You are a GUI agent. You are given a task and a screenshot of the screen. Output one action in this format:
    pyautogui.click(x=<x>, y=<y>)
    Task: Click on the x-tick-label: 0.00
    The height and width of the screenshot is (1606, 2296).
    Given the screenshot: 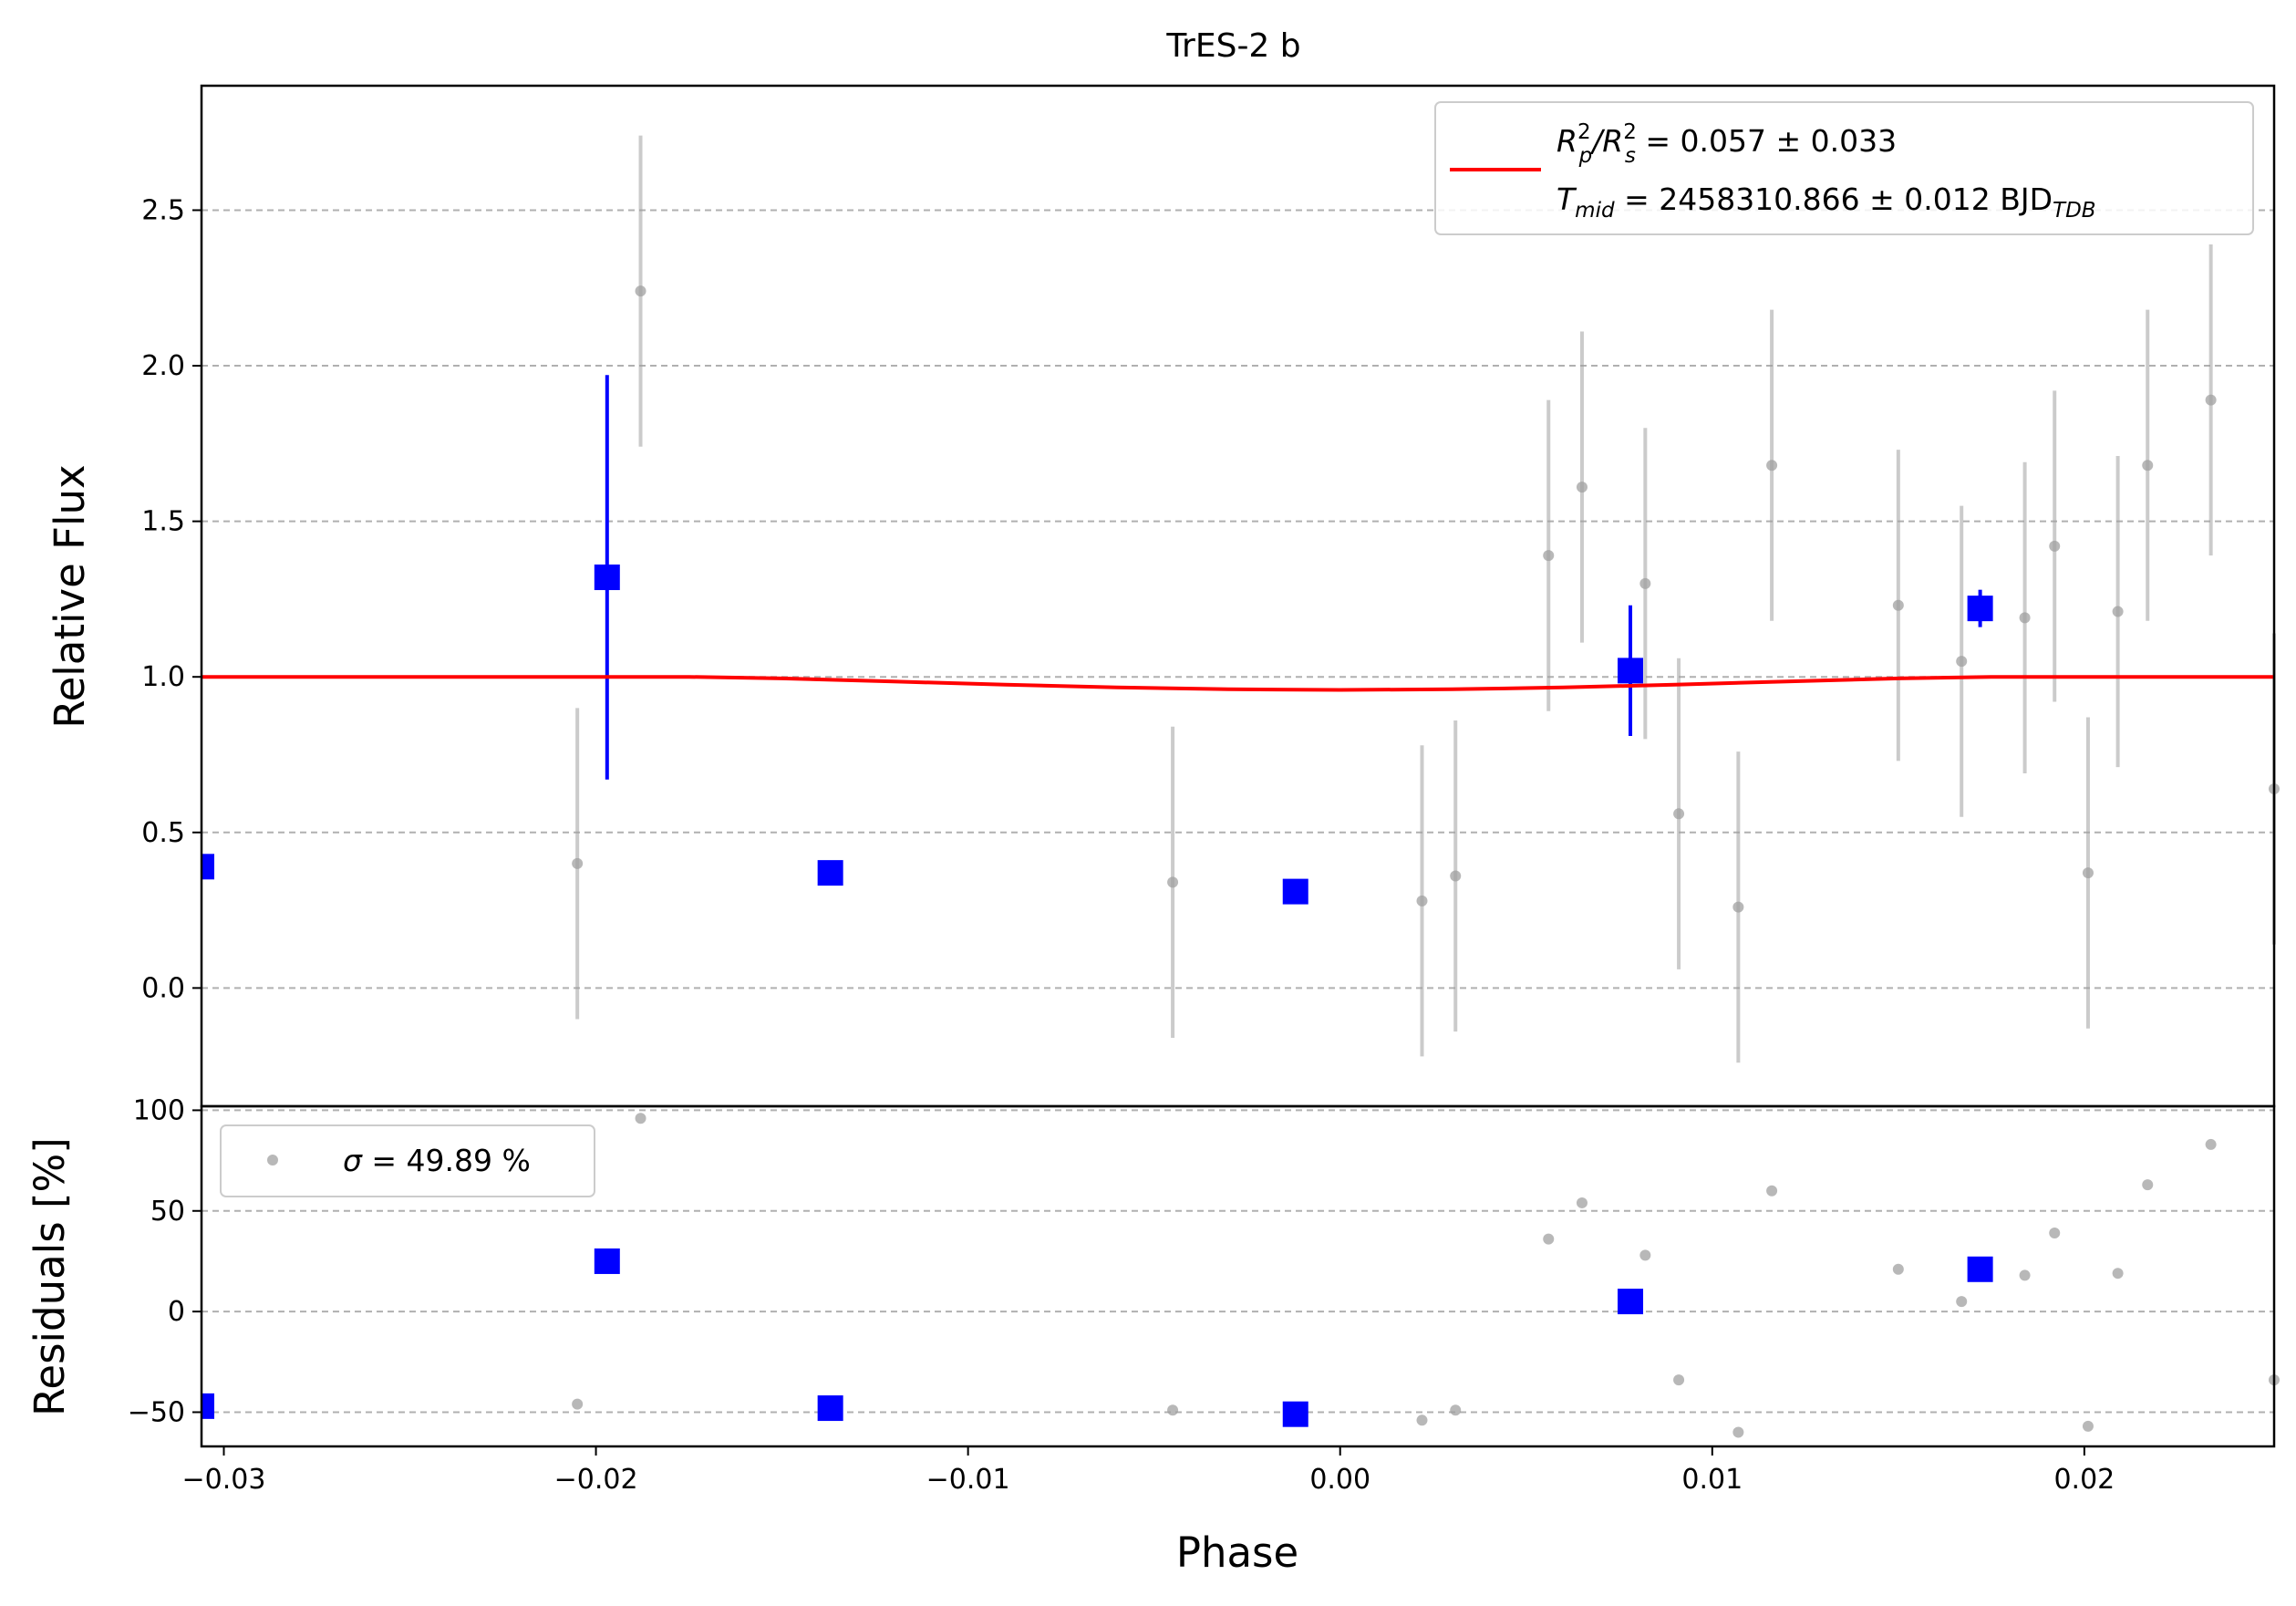 What is the action you would take?
    pyautogui.click(x=1339, y=1480)
    